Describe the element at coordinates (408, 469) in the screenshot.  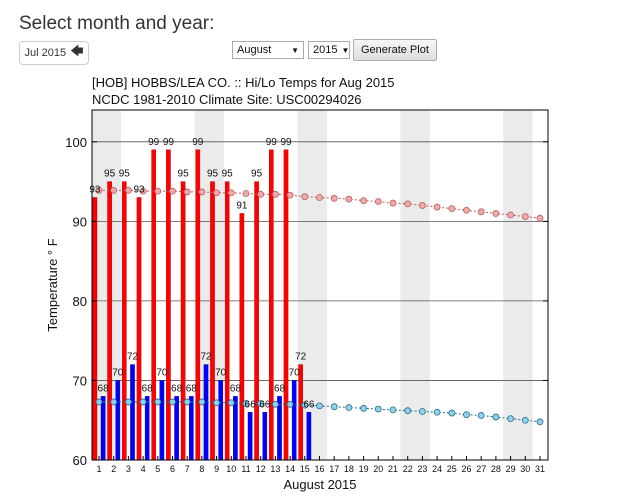
I see `x-tick-label: 22` at that location.